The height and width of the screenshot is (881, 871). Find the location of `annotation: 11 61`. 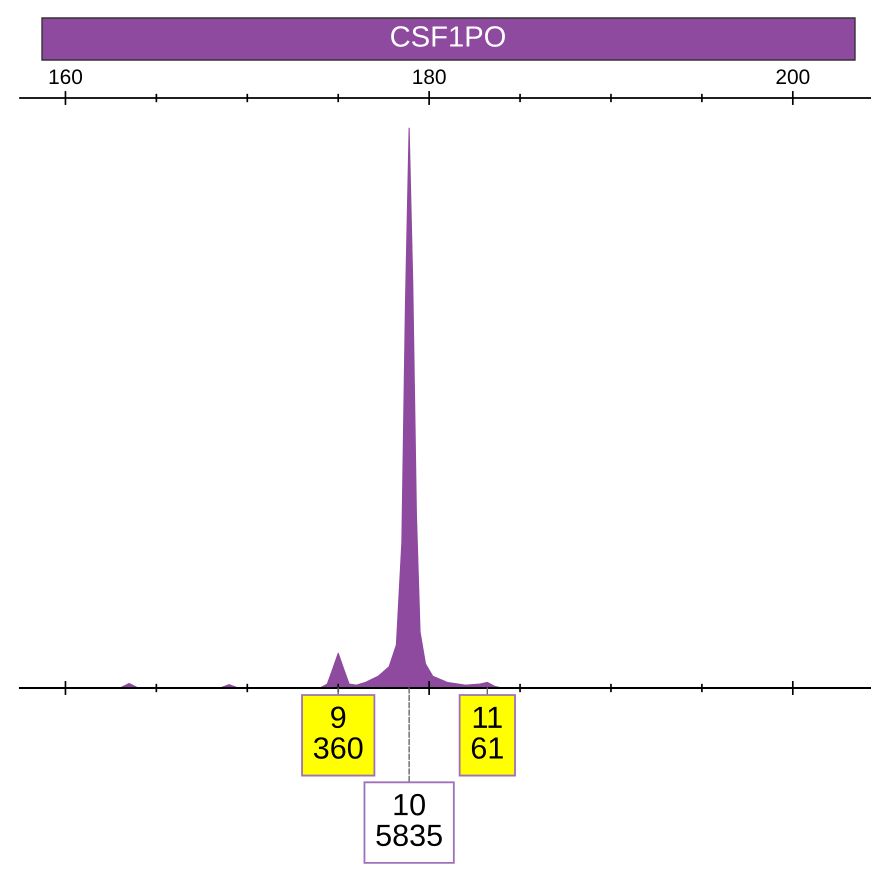

annotation: 11 61 is located at coordinates (487, 732).